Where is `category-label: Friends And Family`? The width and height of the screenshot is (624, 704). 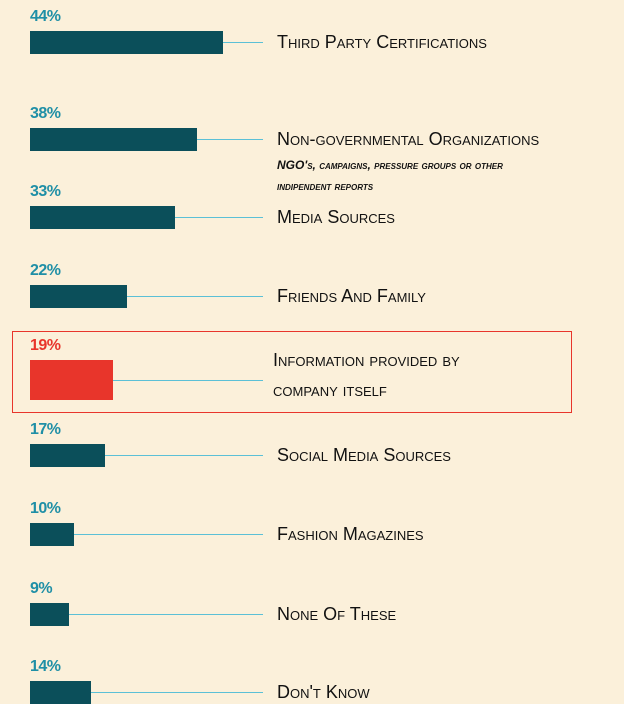
category-label: Friends And Family is located at coordinates (351, 296).